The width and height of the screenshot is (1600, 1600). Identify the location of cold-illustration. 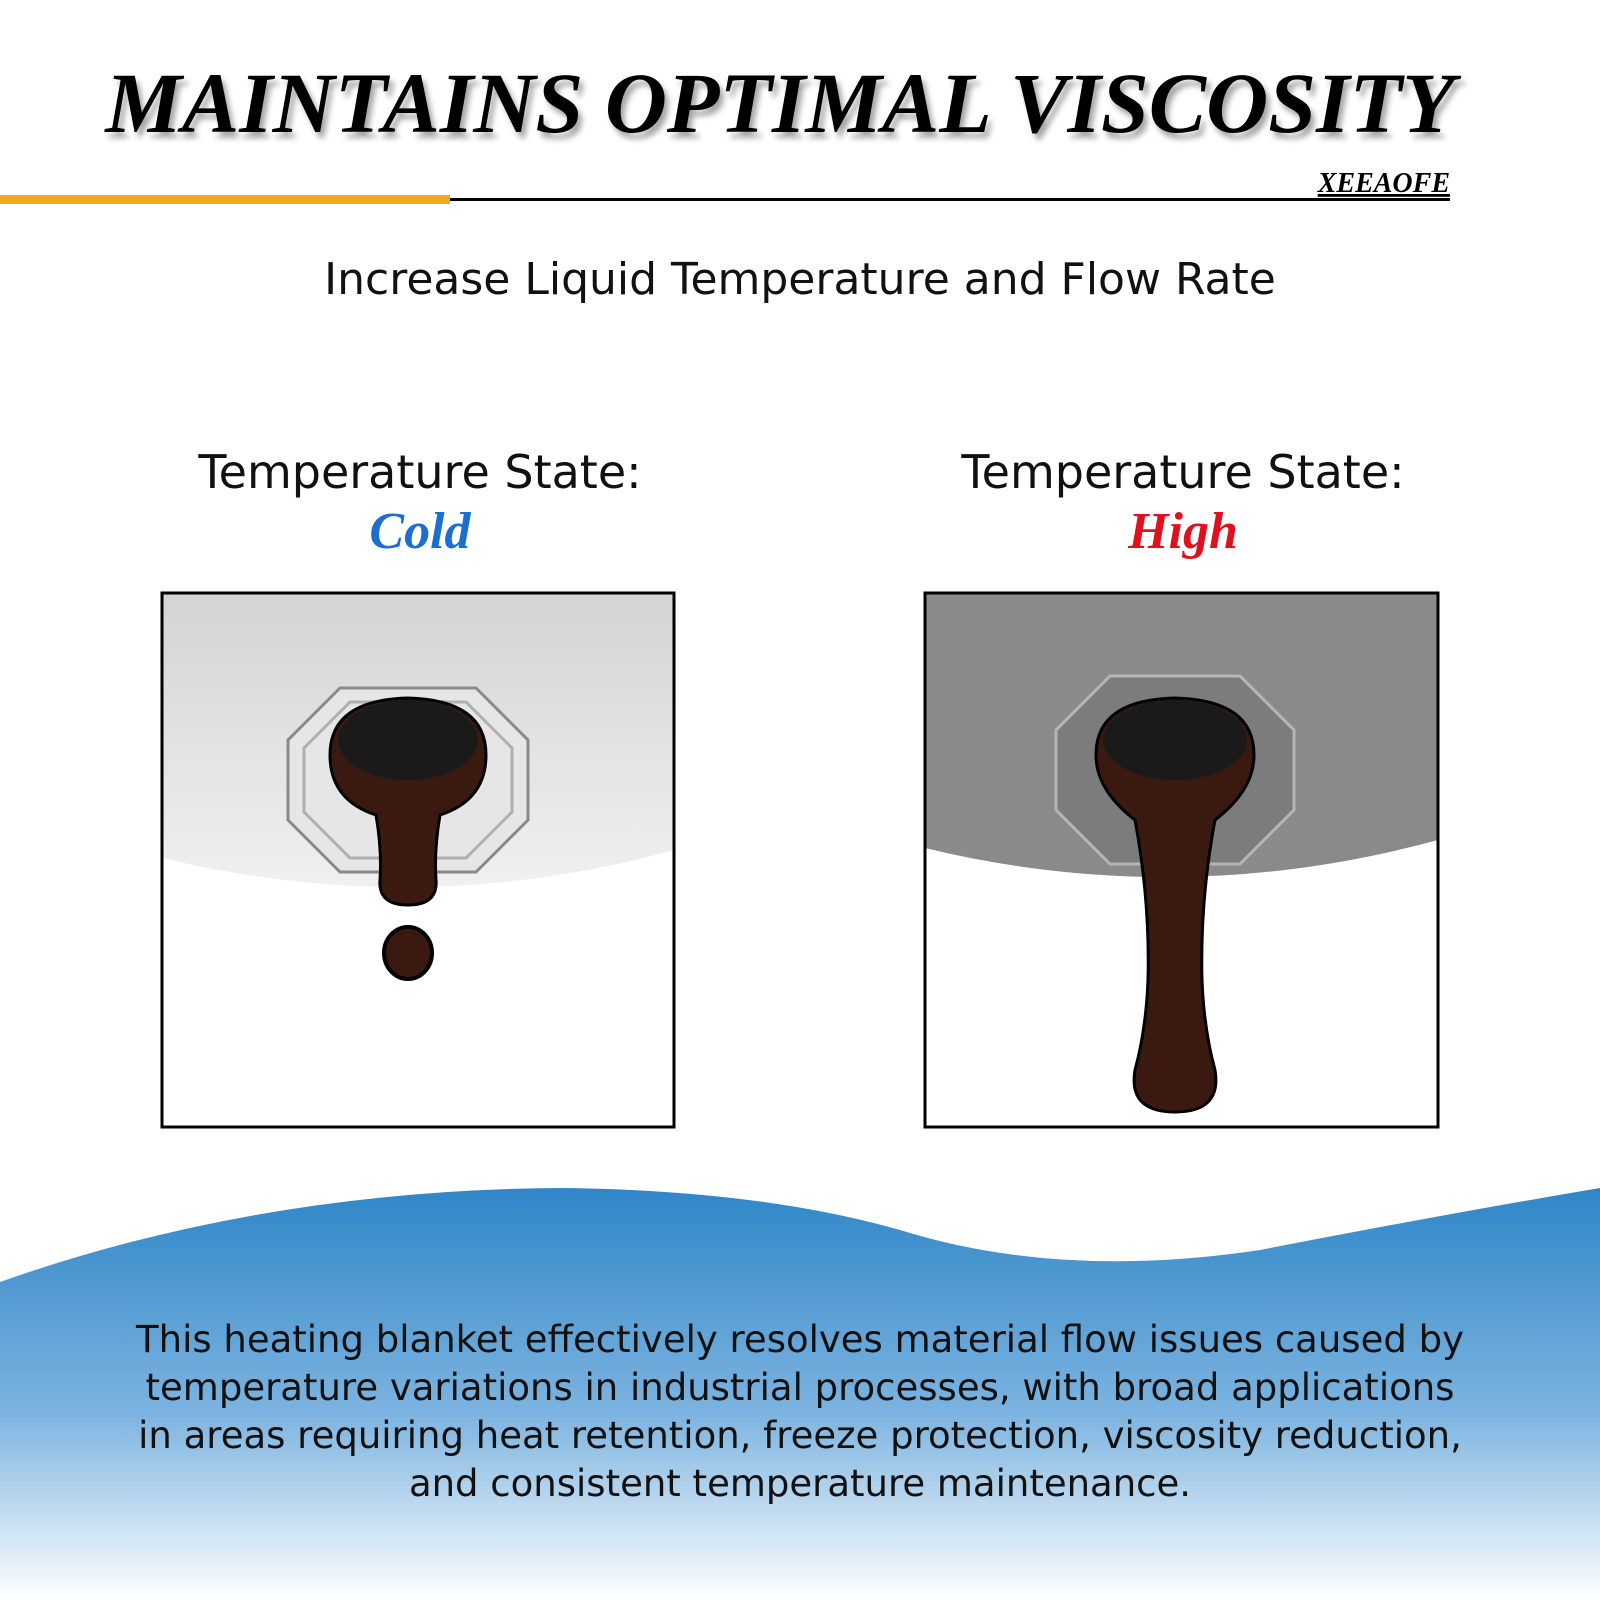
(418, 860).